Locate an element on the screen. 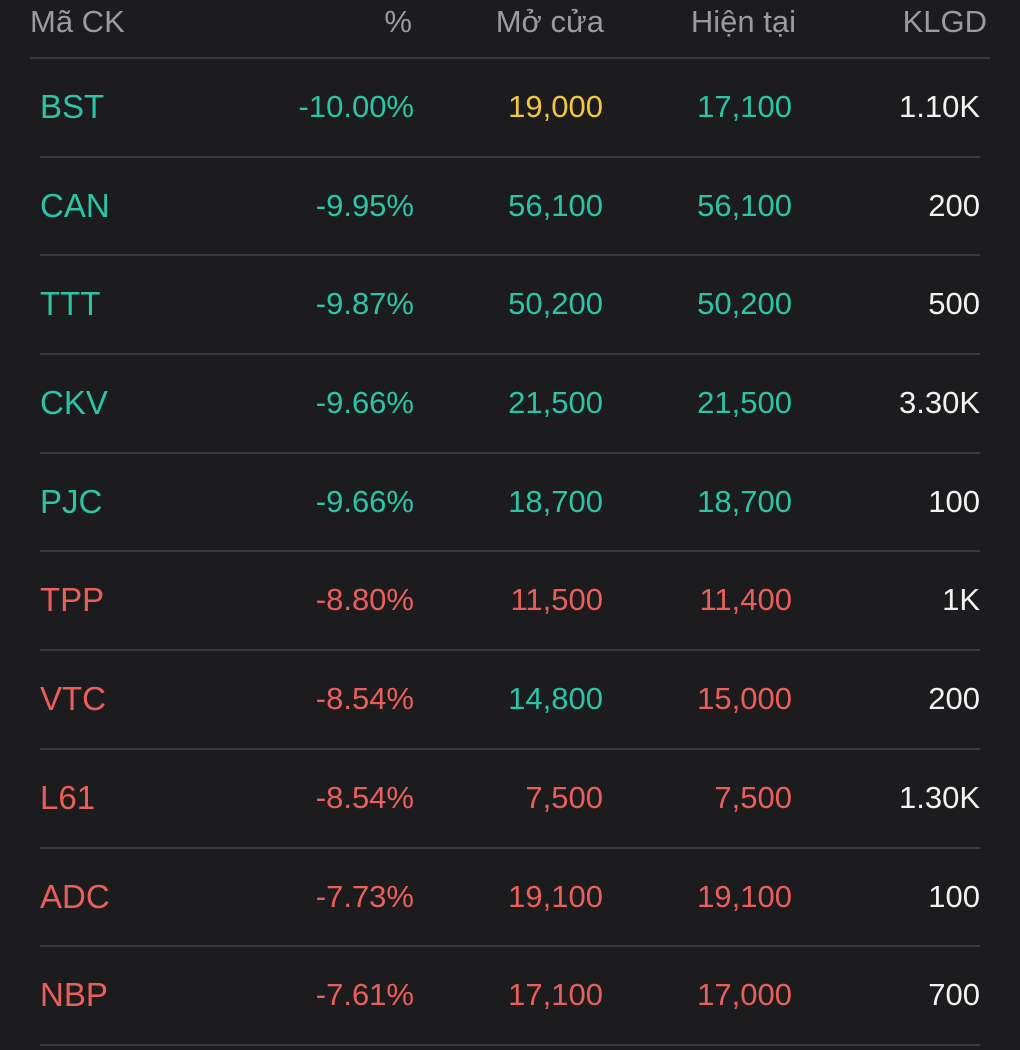 The height and width of the screenshot is (1050, 1020). trading-volume: 700 is located at coordinates (954, 995).